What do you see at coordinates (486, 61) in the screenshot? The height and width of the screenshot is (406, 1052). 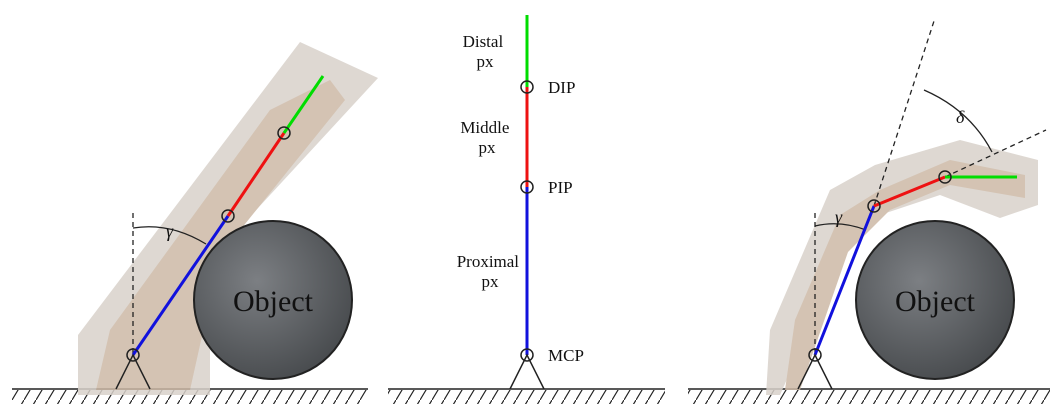 I see `distal-label-line2: px` at bounding box center [486, 61].